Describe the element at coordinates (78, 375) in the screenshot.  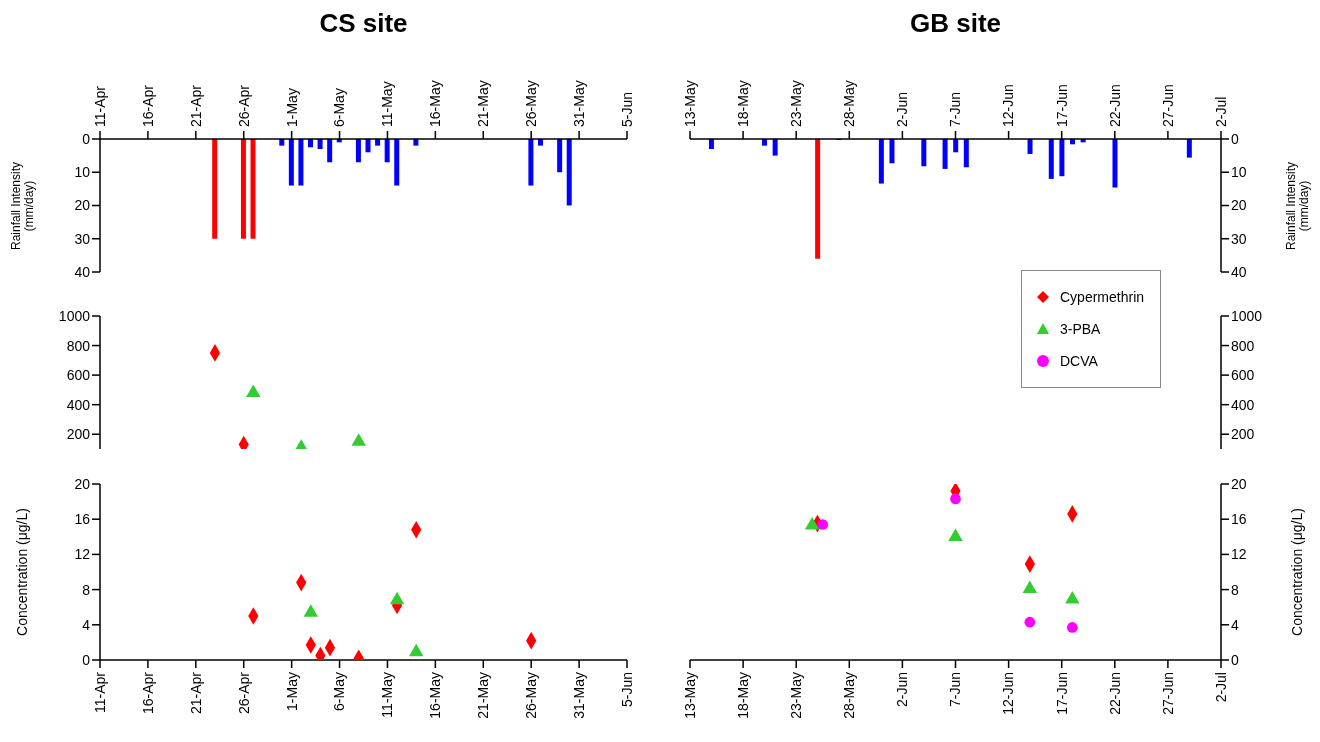
I see `y-tick-label: 600` at that location.